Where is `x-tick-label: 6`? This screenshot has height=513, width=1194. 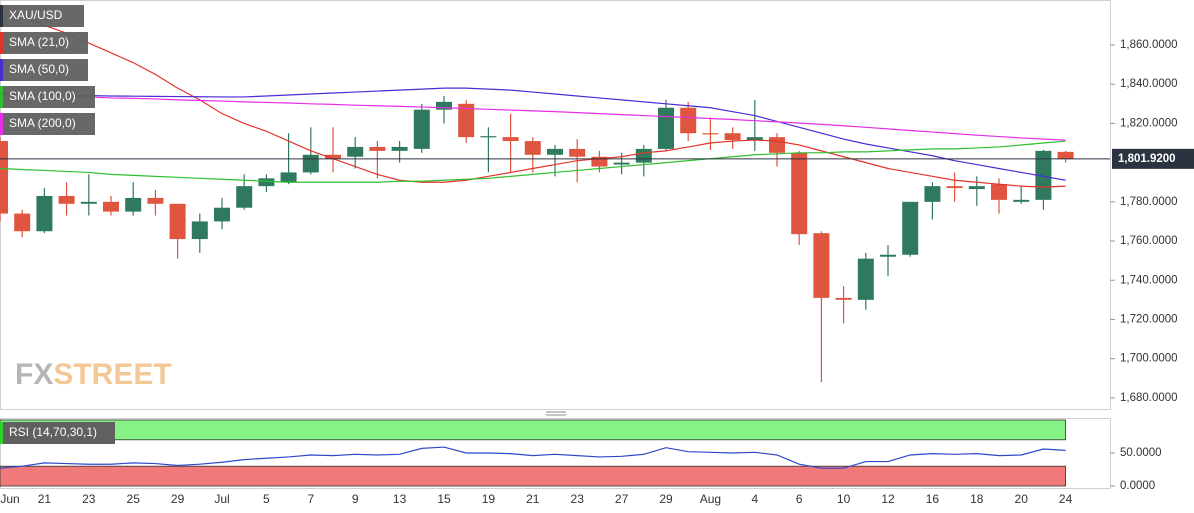 x-tick-label: 6 is located at coordinates (799, 499).